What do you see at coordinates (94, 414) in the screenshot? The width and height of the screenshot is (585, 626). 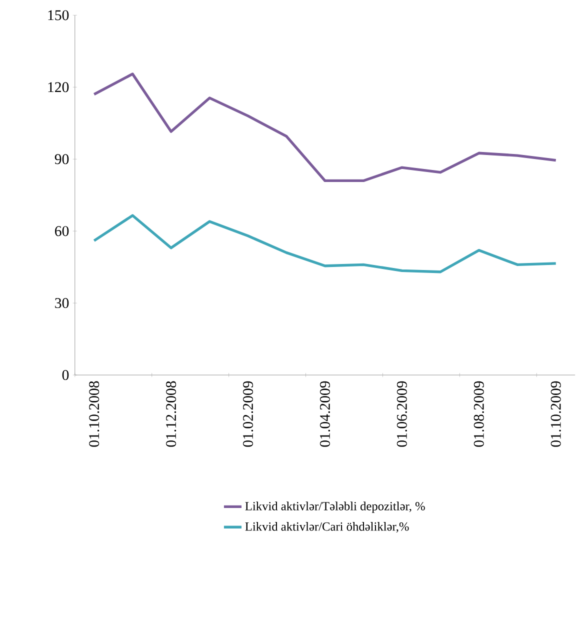 I see `x-tick-label: 01.10.2008` at bounding box center [94, 414].